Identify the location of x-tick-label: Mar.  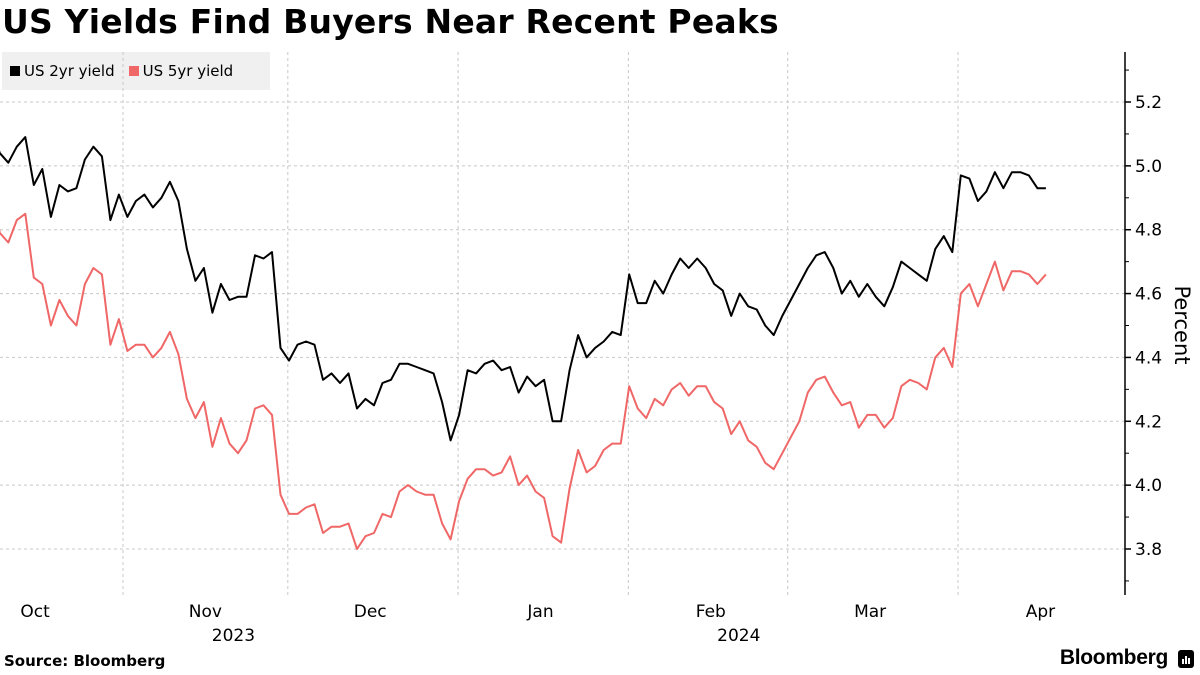
(870, 612).